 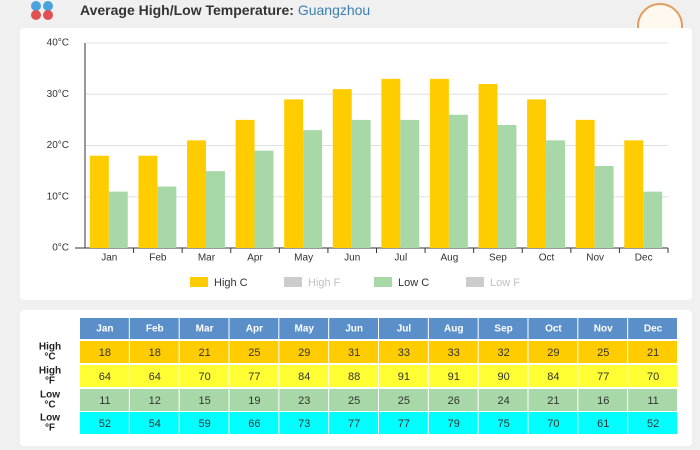 I want to click on header-label: Jun, so click(x=354, y=329).